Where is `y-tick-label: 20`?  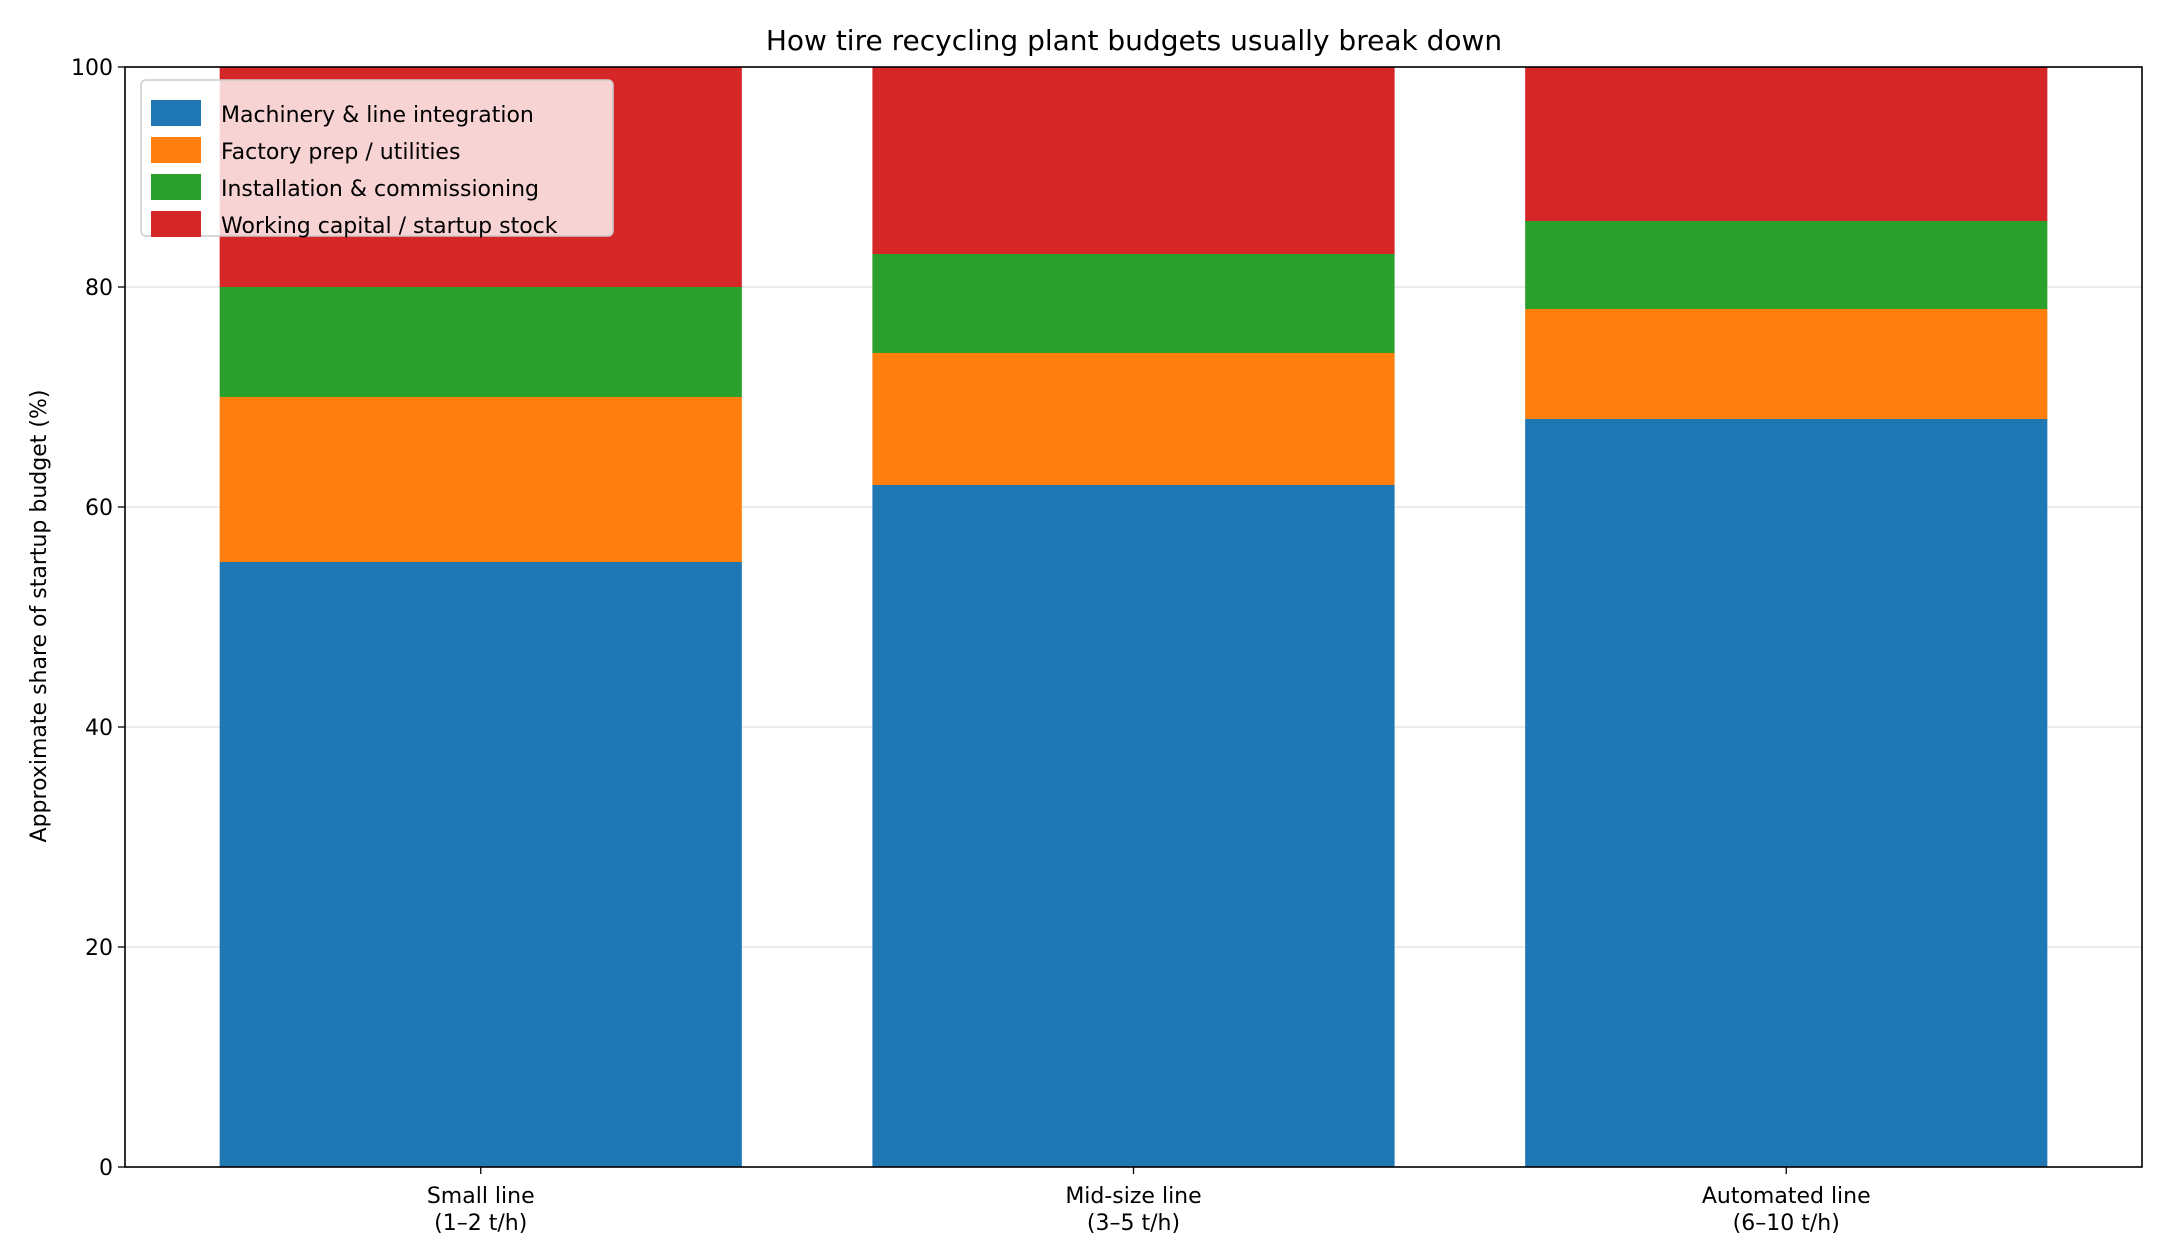
y-tick-label: 20 is located at coordinates (99, 948).